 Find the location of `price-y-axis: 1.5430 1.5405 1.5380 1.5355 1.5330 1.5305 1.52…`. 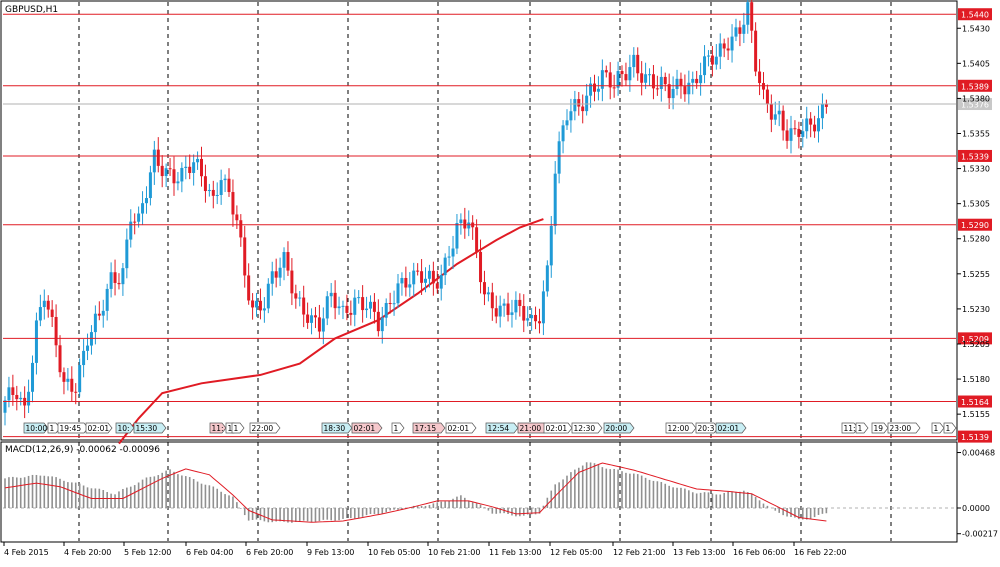

price-y-axis: 1.5430 1.5405 1.5380 1.5355 1.5330 1.5305 1.52… is located at coordinates (973, 221).